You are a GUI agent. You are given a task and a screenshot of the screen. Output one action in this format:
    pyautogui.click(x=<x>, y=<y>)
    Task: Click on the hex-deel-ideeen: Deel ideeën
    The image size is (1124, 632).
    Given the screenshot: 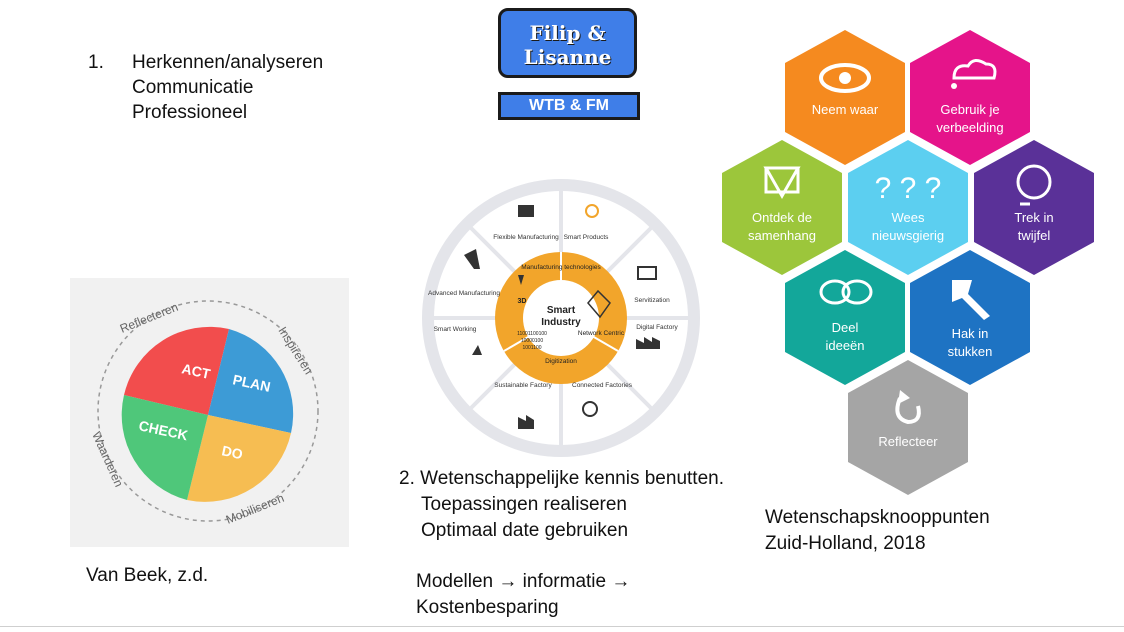 What is the action you would take?
    pyautogui.click(x=845, y=317)
    